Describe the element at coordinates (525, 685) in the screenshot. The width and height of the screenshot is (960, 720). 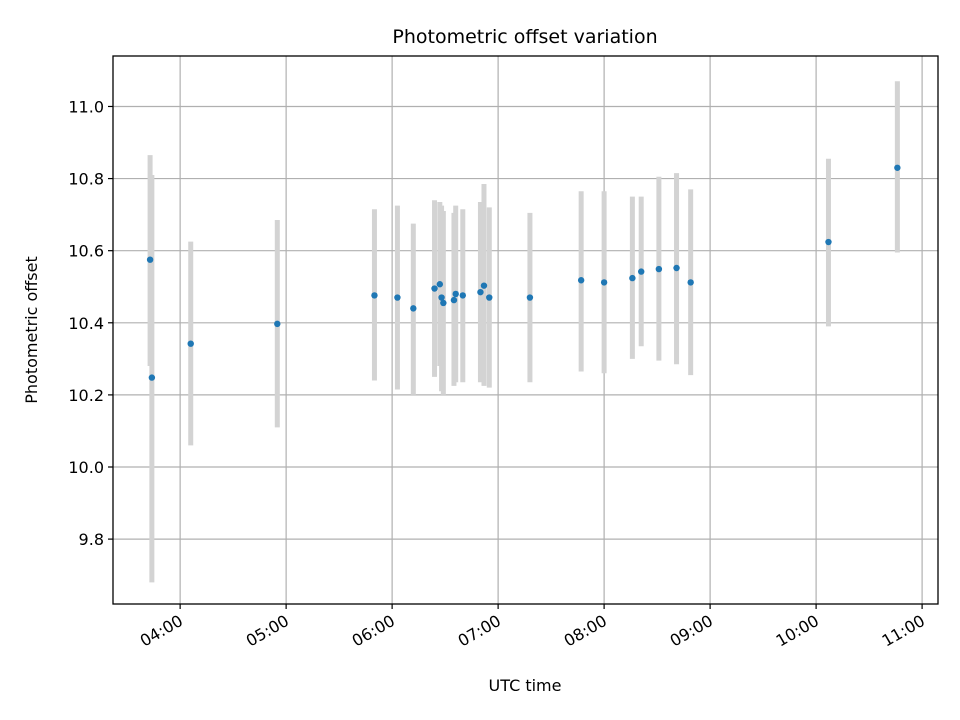
I see `x-axis-label: UTC time` at that location.